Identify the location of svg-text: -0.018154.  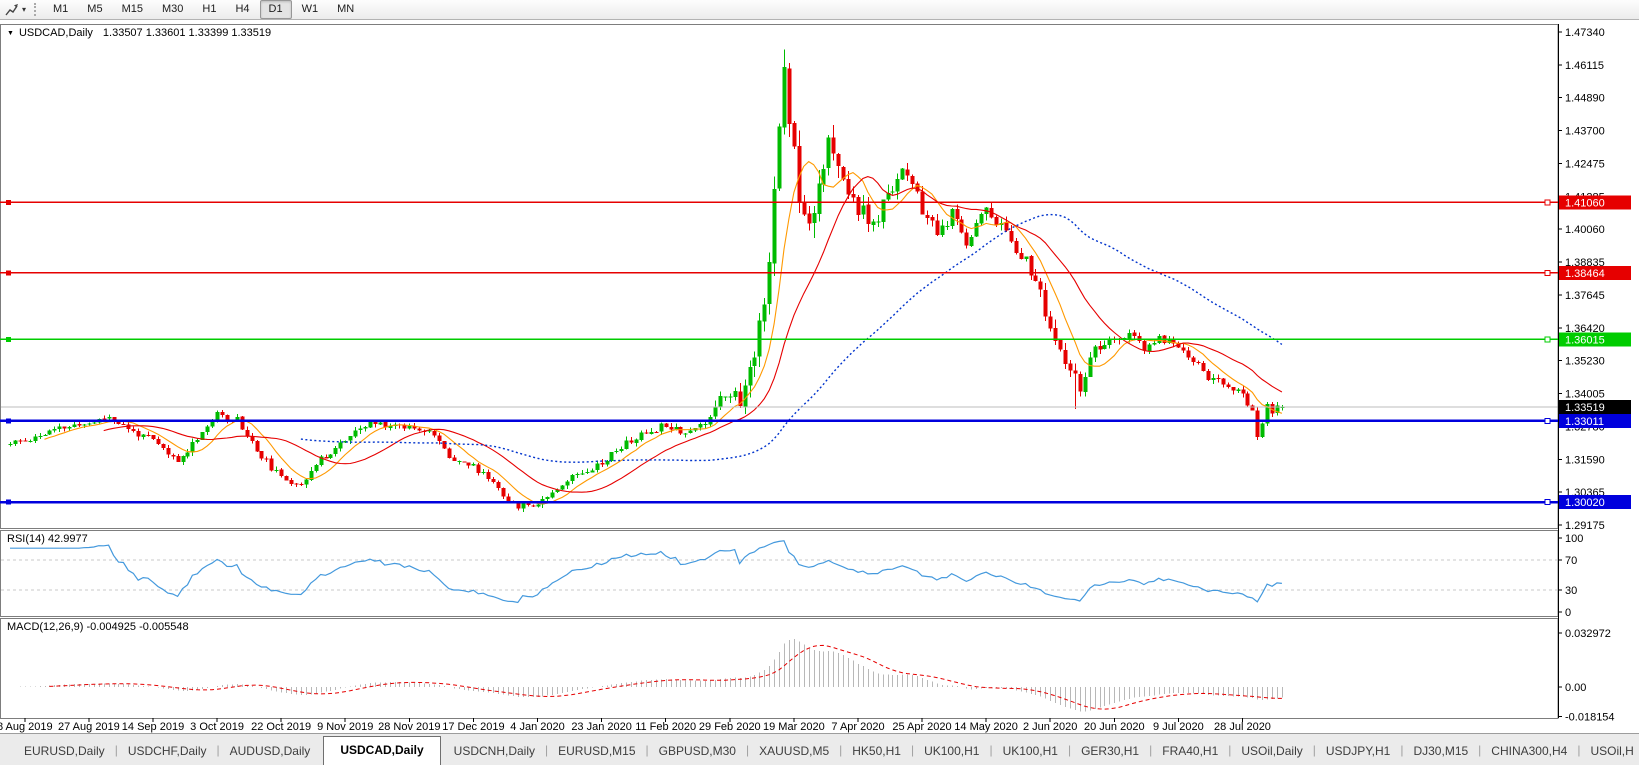
(1590, 718).